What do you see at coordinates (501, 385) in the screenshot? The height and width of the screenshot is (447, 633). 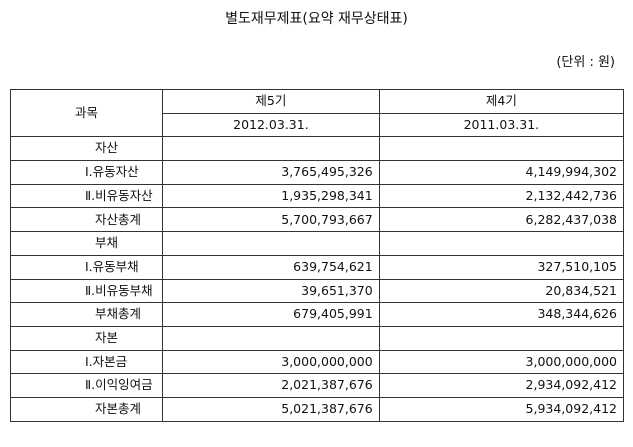 I see `row-value-4: 2,934,092,412` at bounding box center [501, 385].